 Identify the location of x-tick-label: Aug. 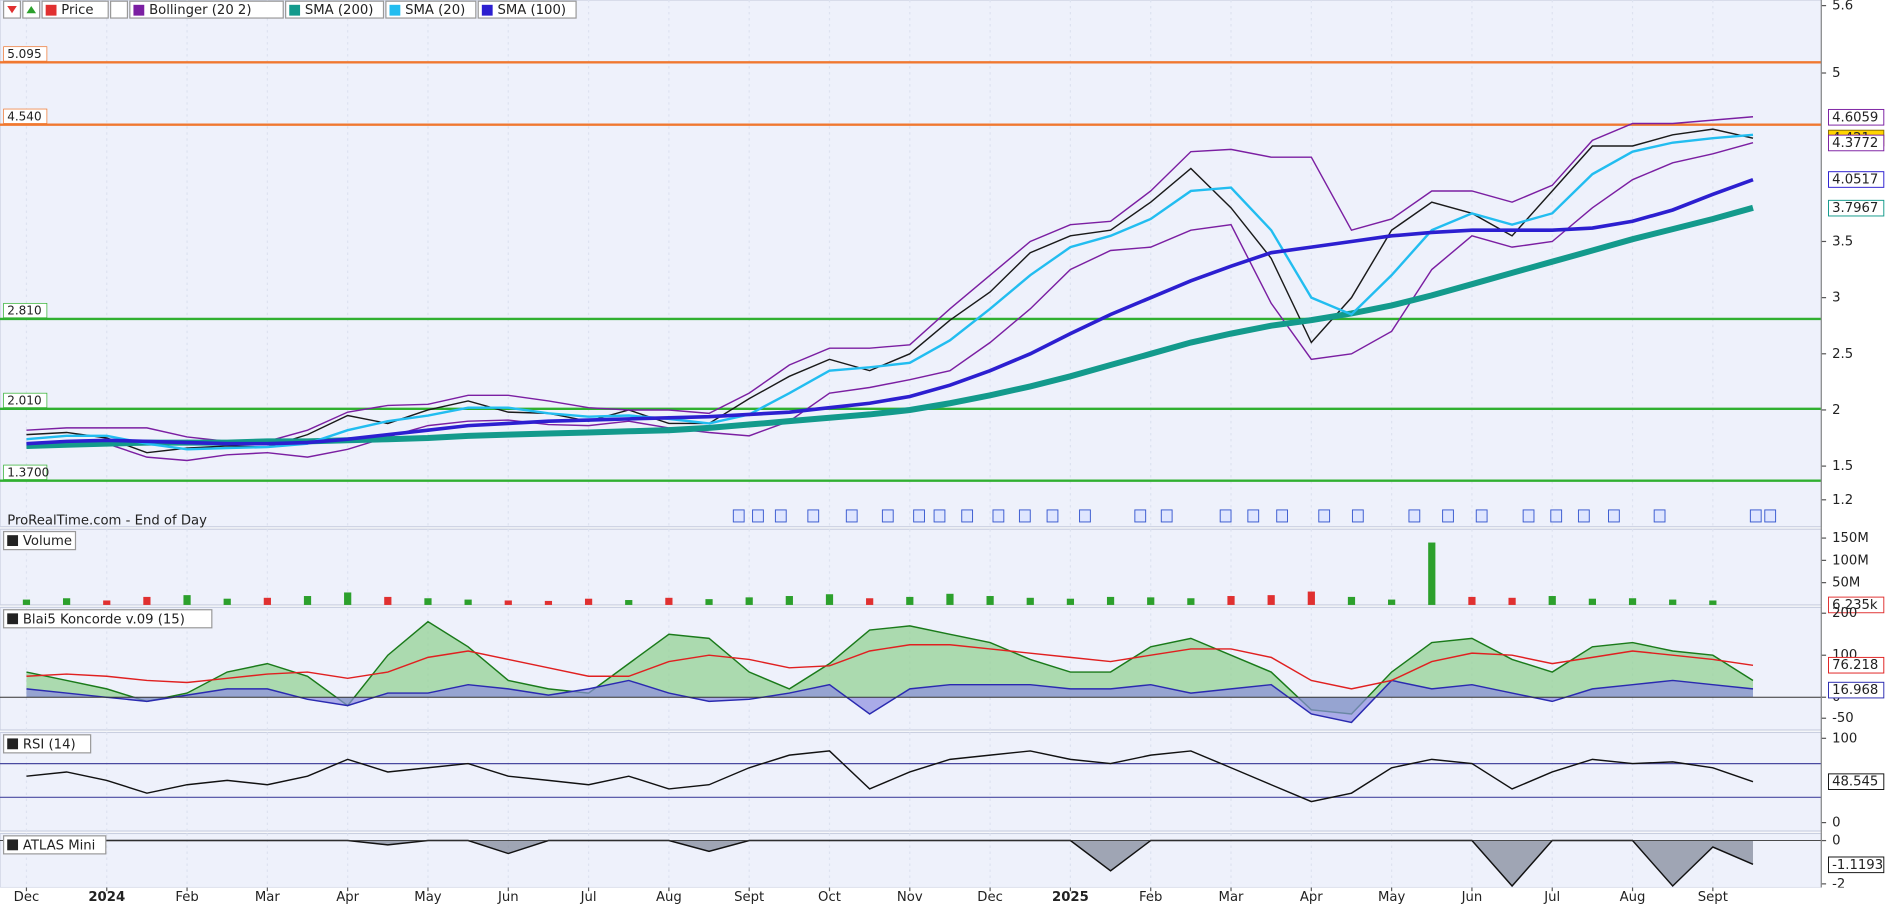
(669, 897).